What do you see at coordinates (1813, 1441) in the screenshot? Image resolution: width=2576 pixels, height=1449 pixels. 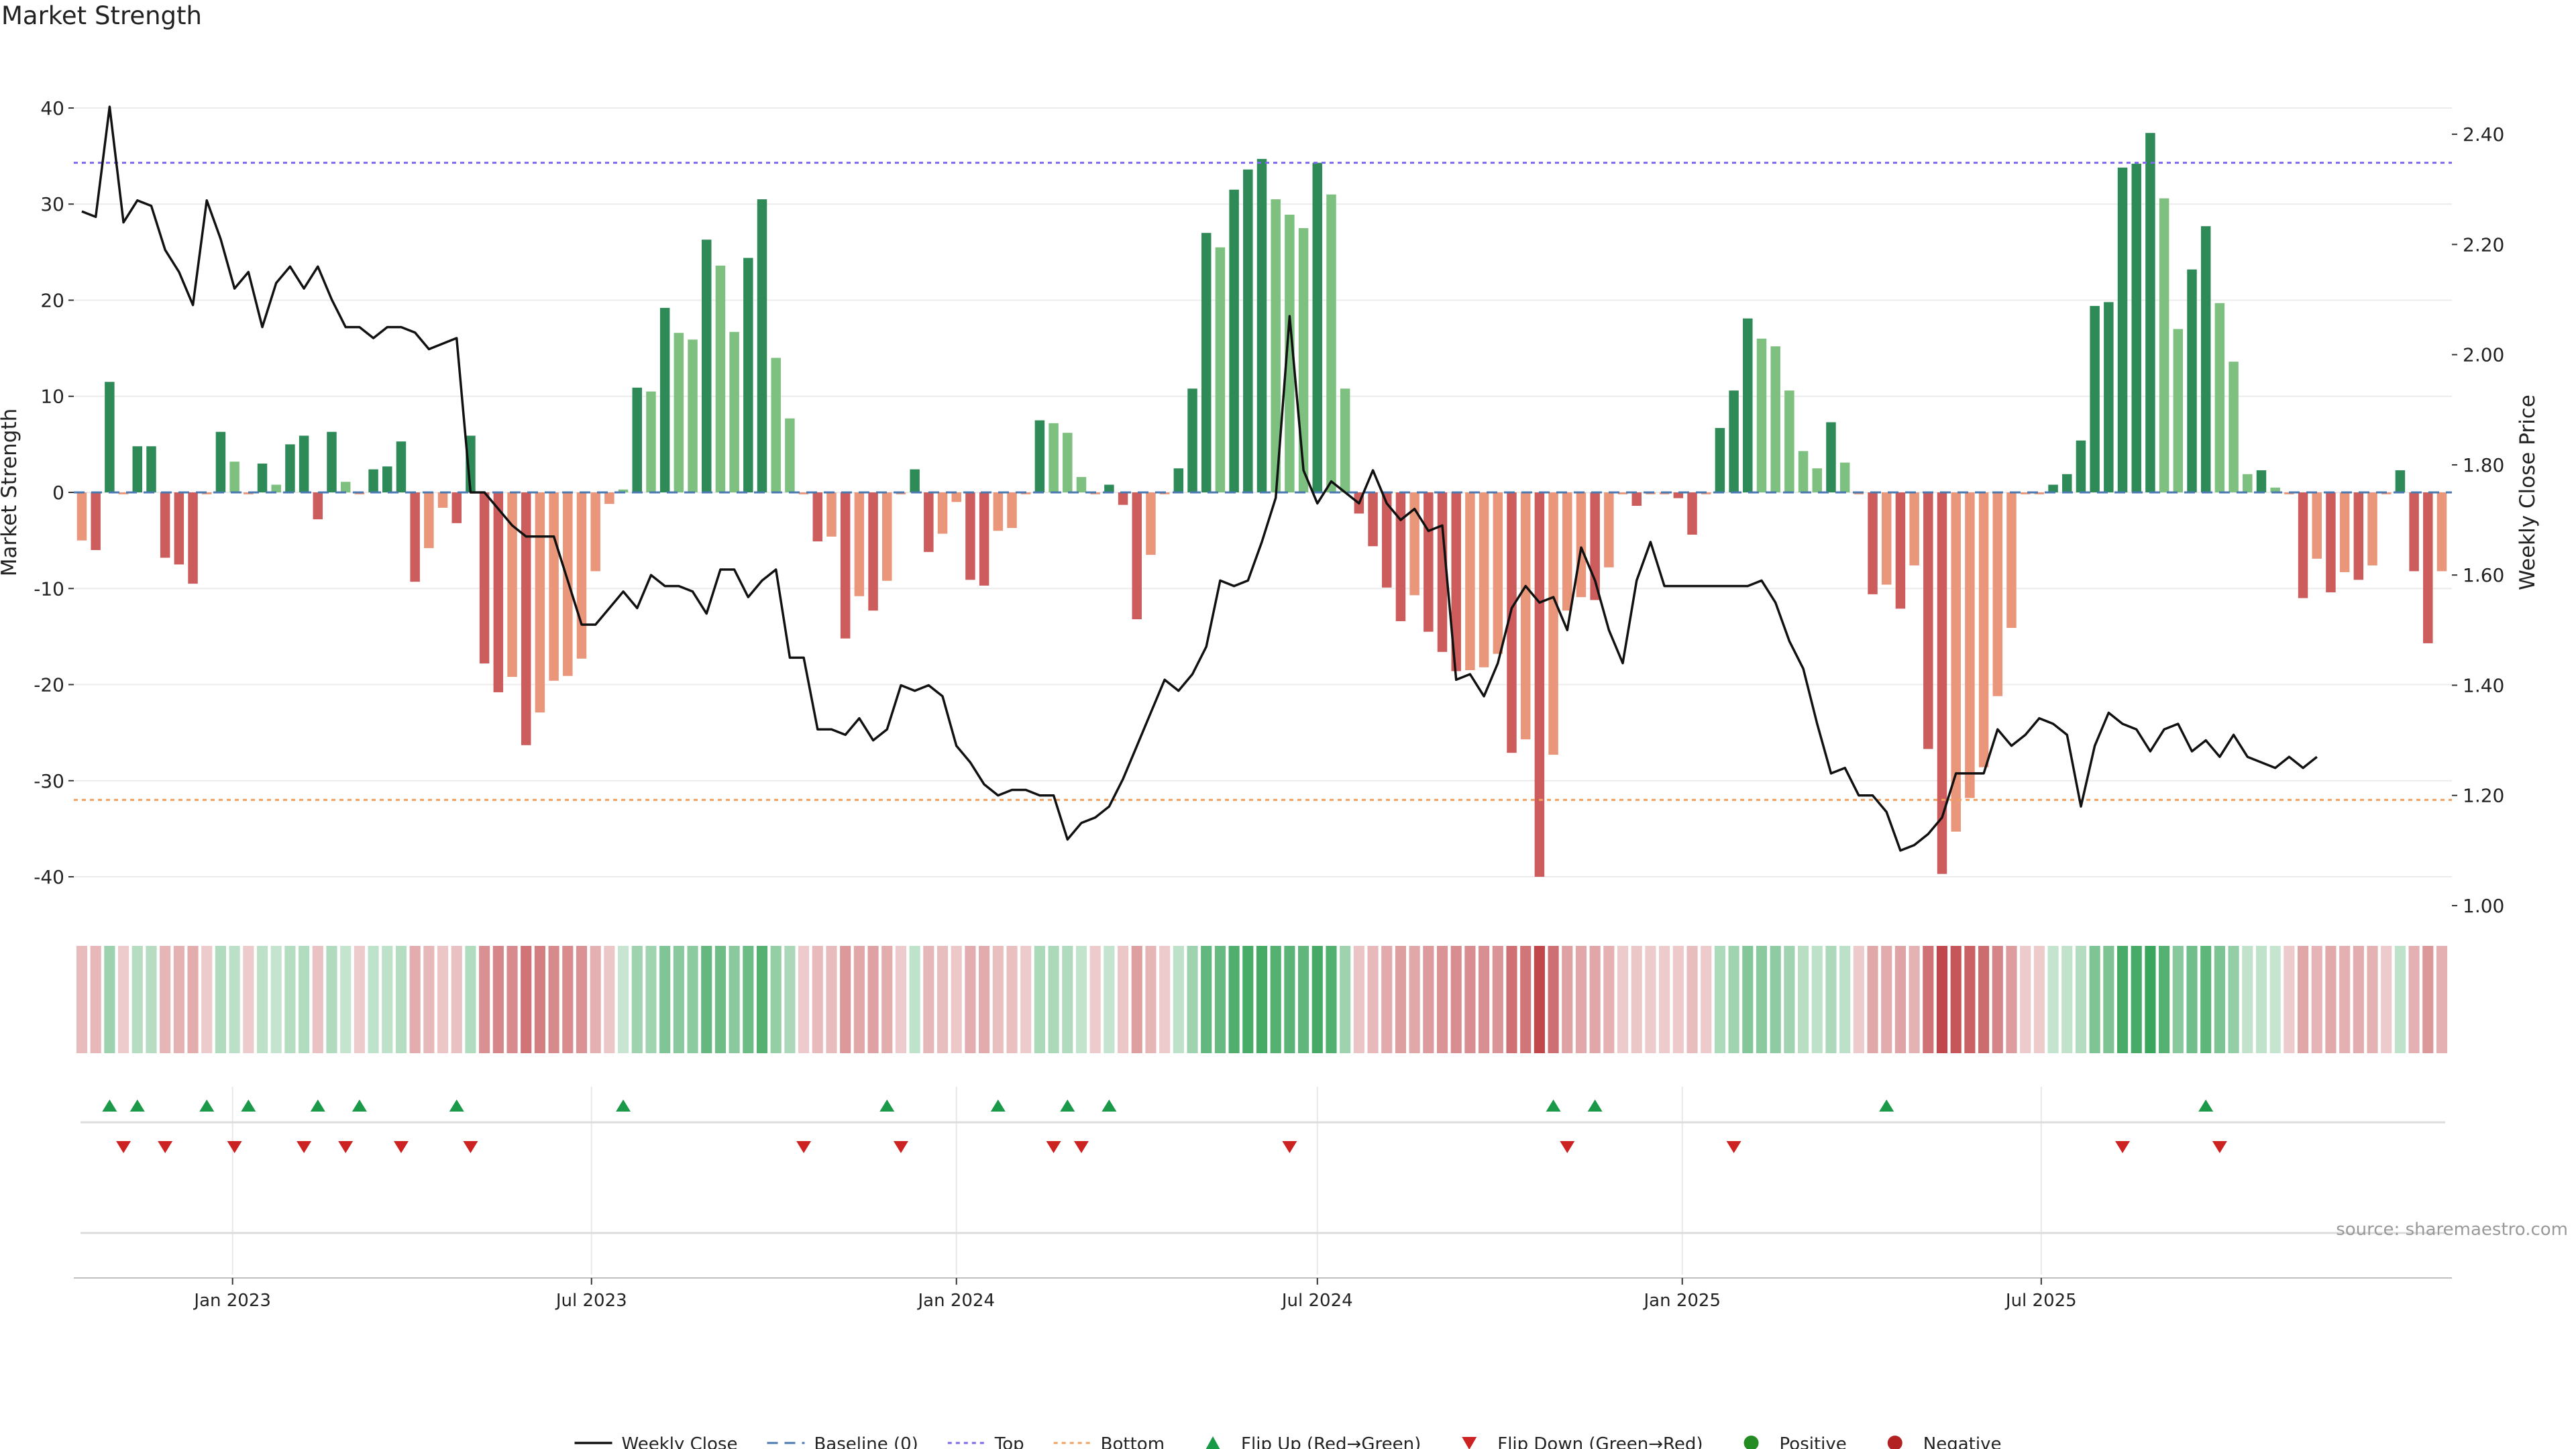 I see `legend-label: Positive` at bounding box center [1813, 1441].